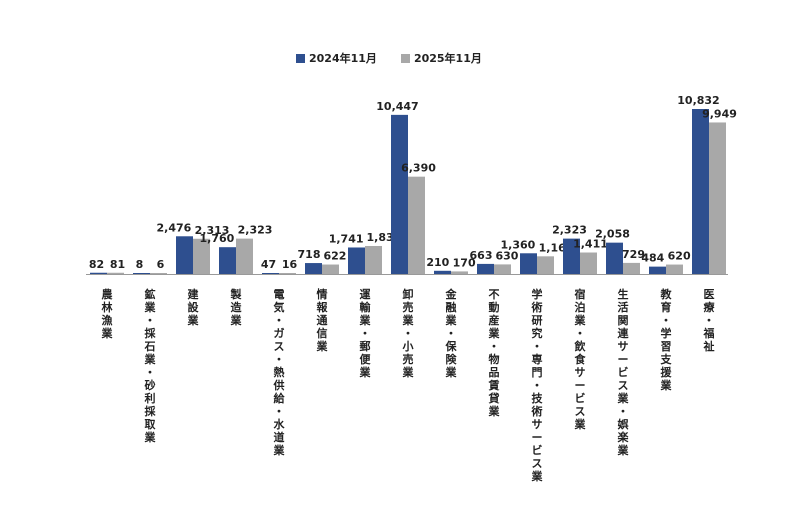 The height and width of the screenshot is (511, 800). Describe the element at coordinates (709, 320) in the screenshot. I see `category-label-14: 医療・福祉` at that location.